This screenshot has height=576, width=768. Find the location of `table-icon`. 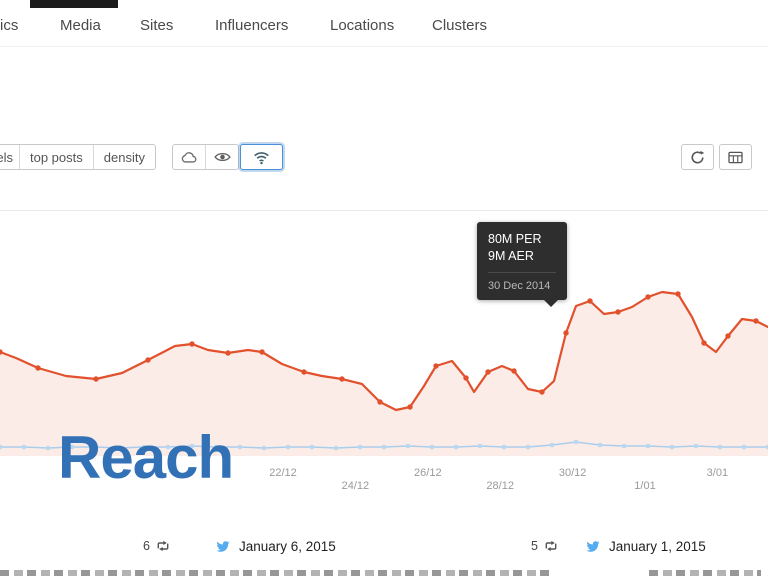

table-icon is located at coordinates (735, 157).